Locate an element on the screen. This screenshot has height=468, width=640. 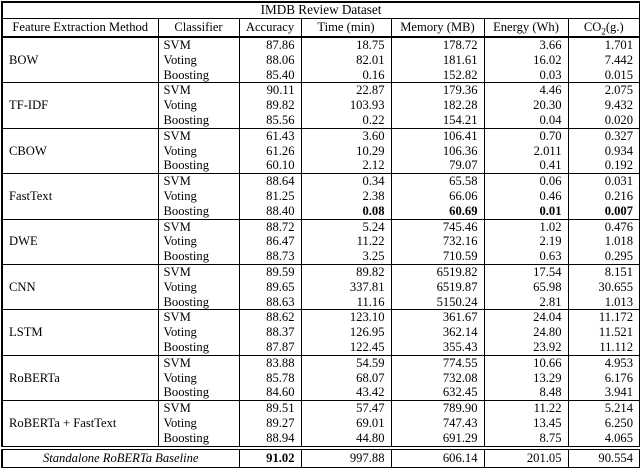
accuracy-cell: 89.59 is located at coordinates (270, 271).